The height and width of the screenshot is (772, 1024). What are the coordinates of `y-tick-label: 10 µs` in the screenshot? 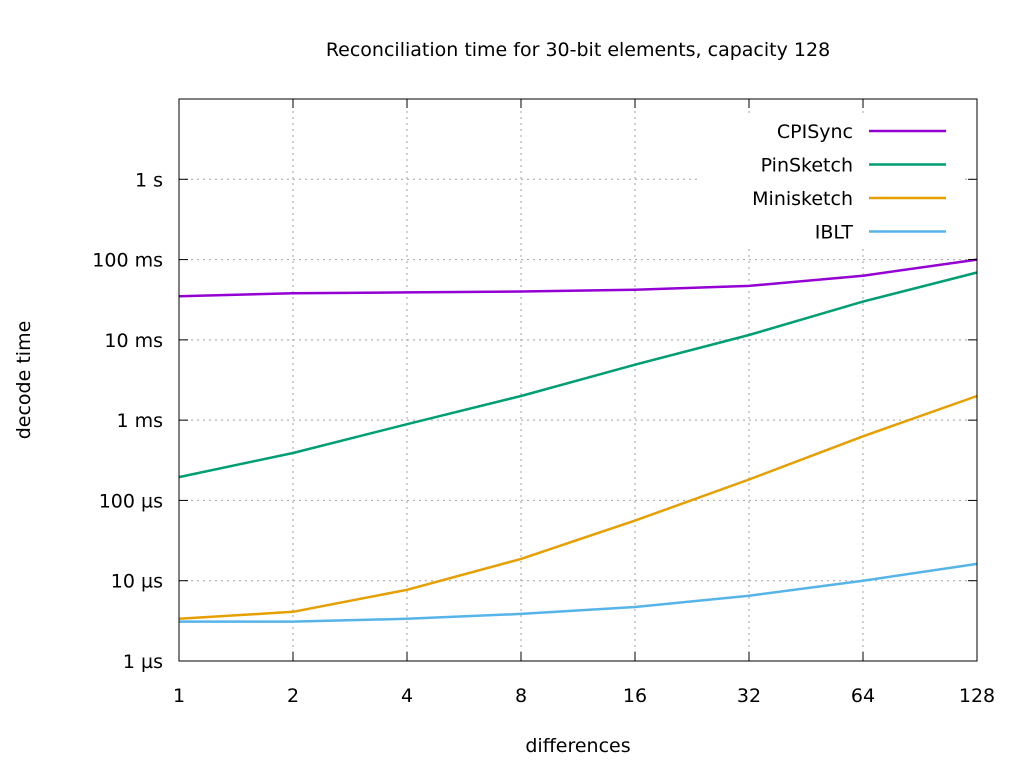 It's located at (137, 582).